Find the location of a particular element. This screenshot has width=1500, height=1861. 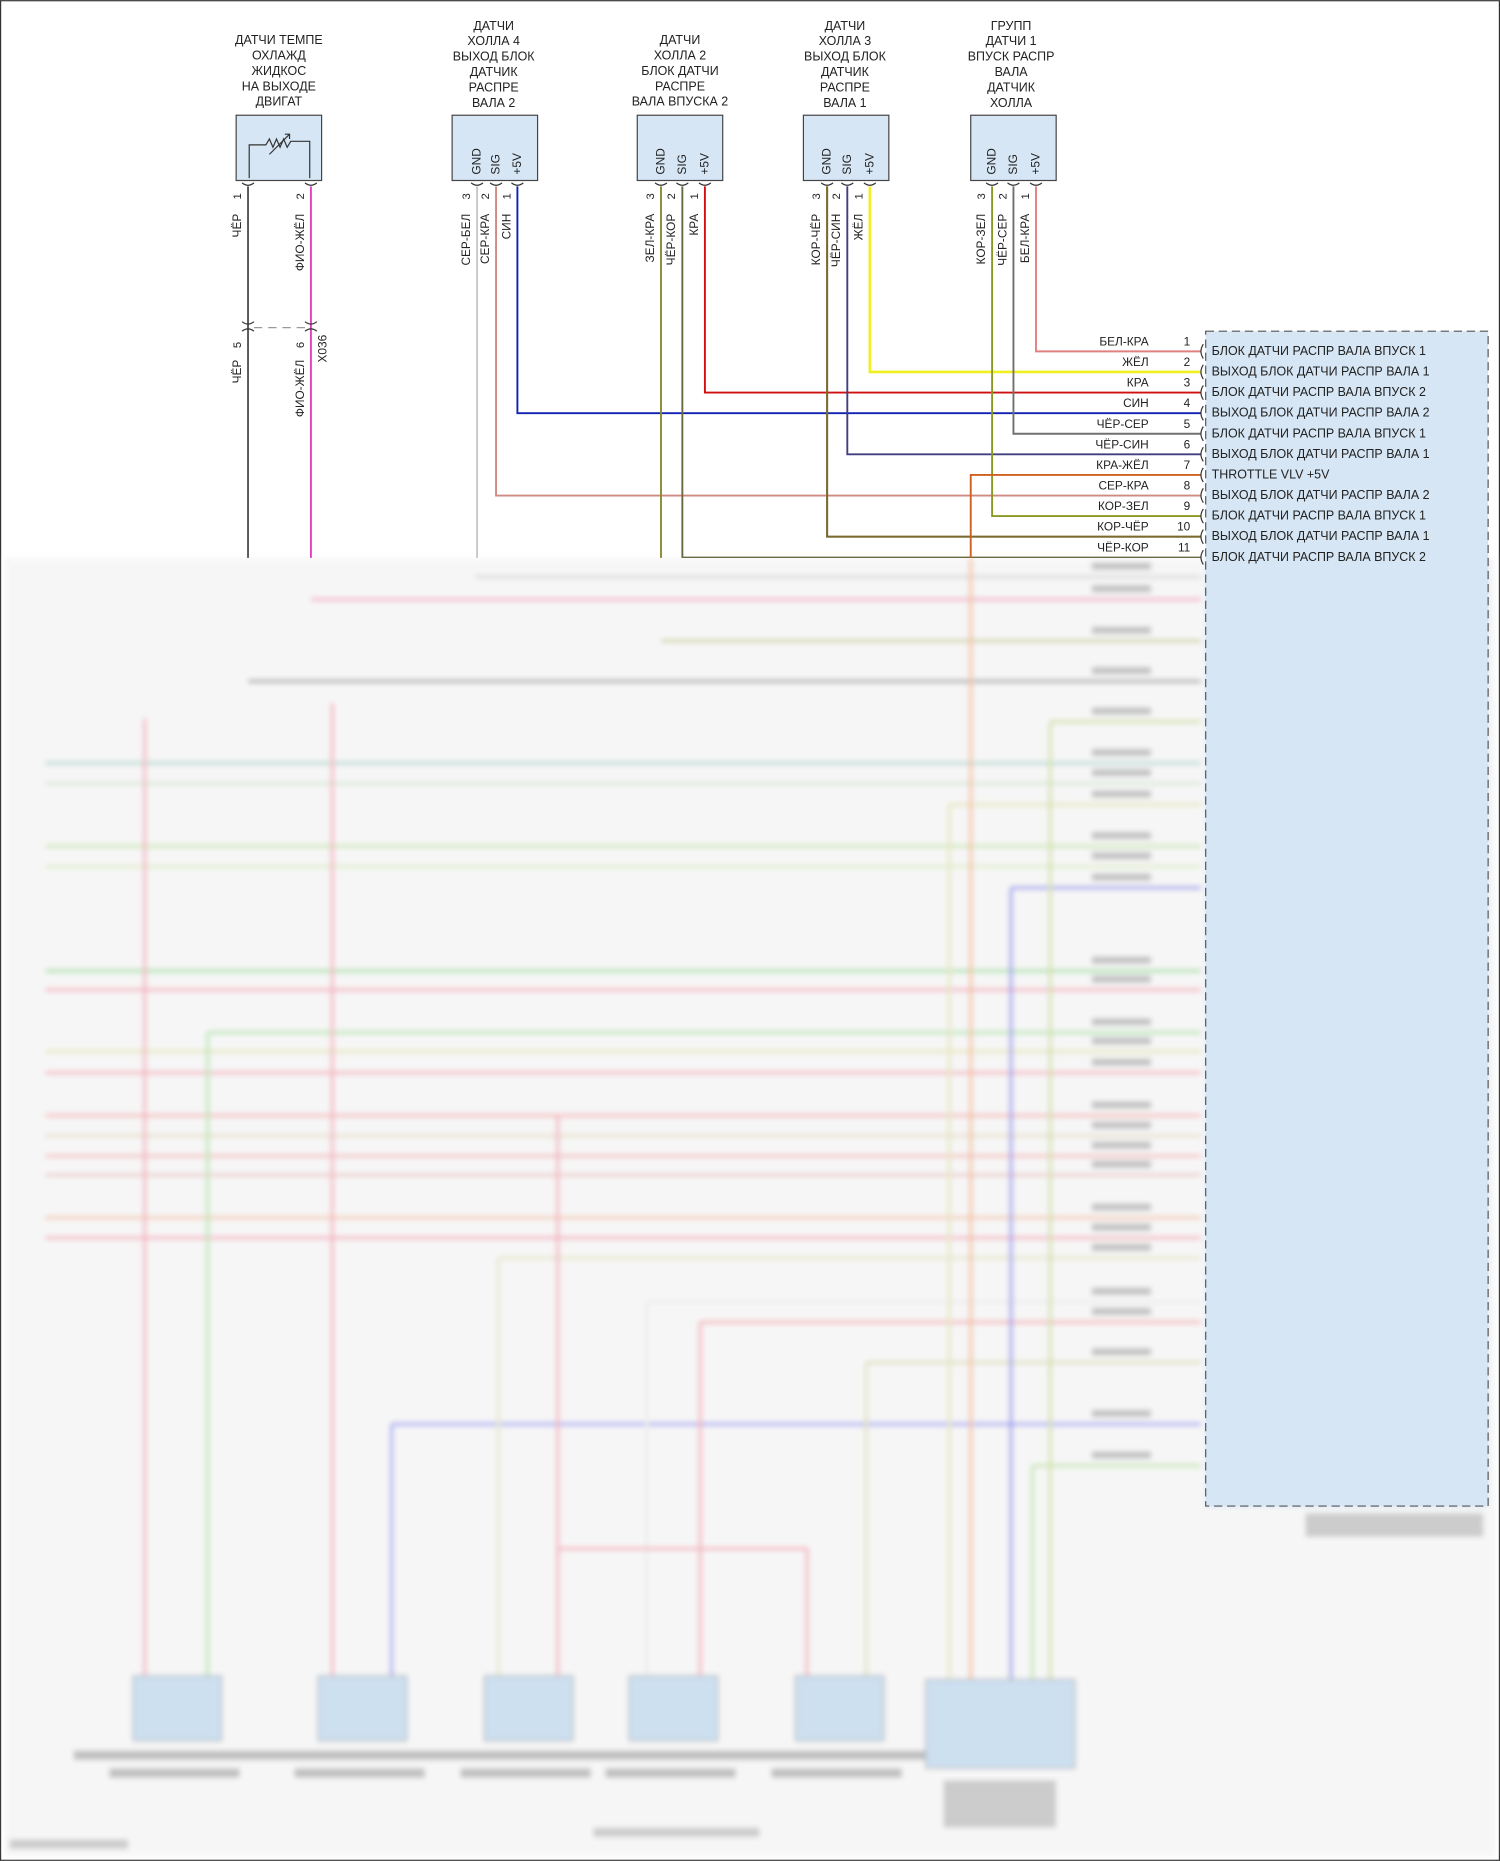

ecu-pin-row: КОР-ЧЁР 10 ВЫХОД БЛОК ДАТЧИ РАСПР ВАЛА 1 is located at coordinates (1263, 532).